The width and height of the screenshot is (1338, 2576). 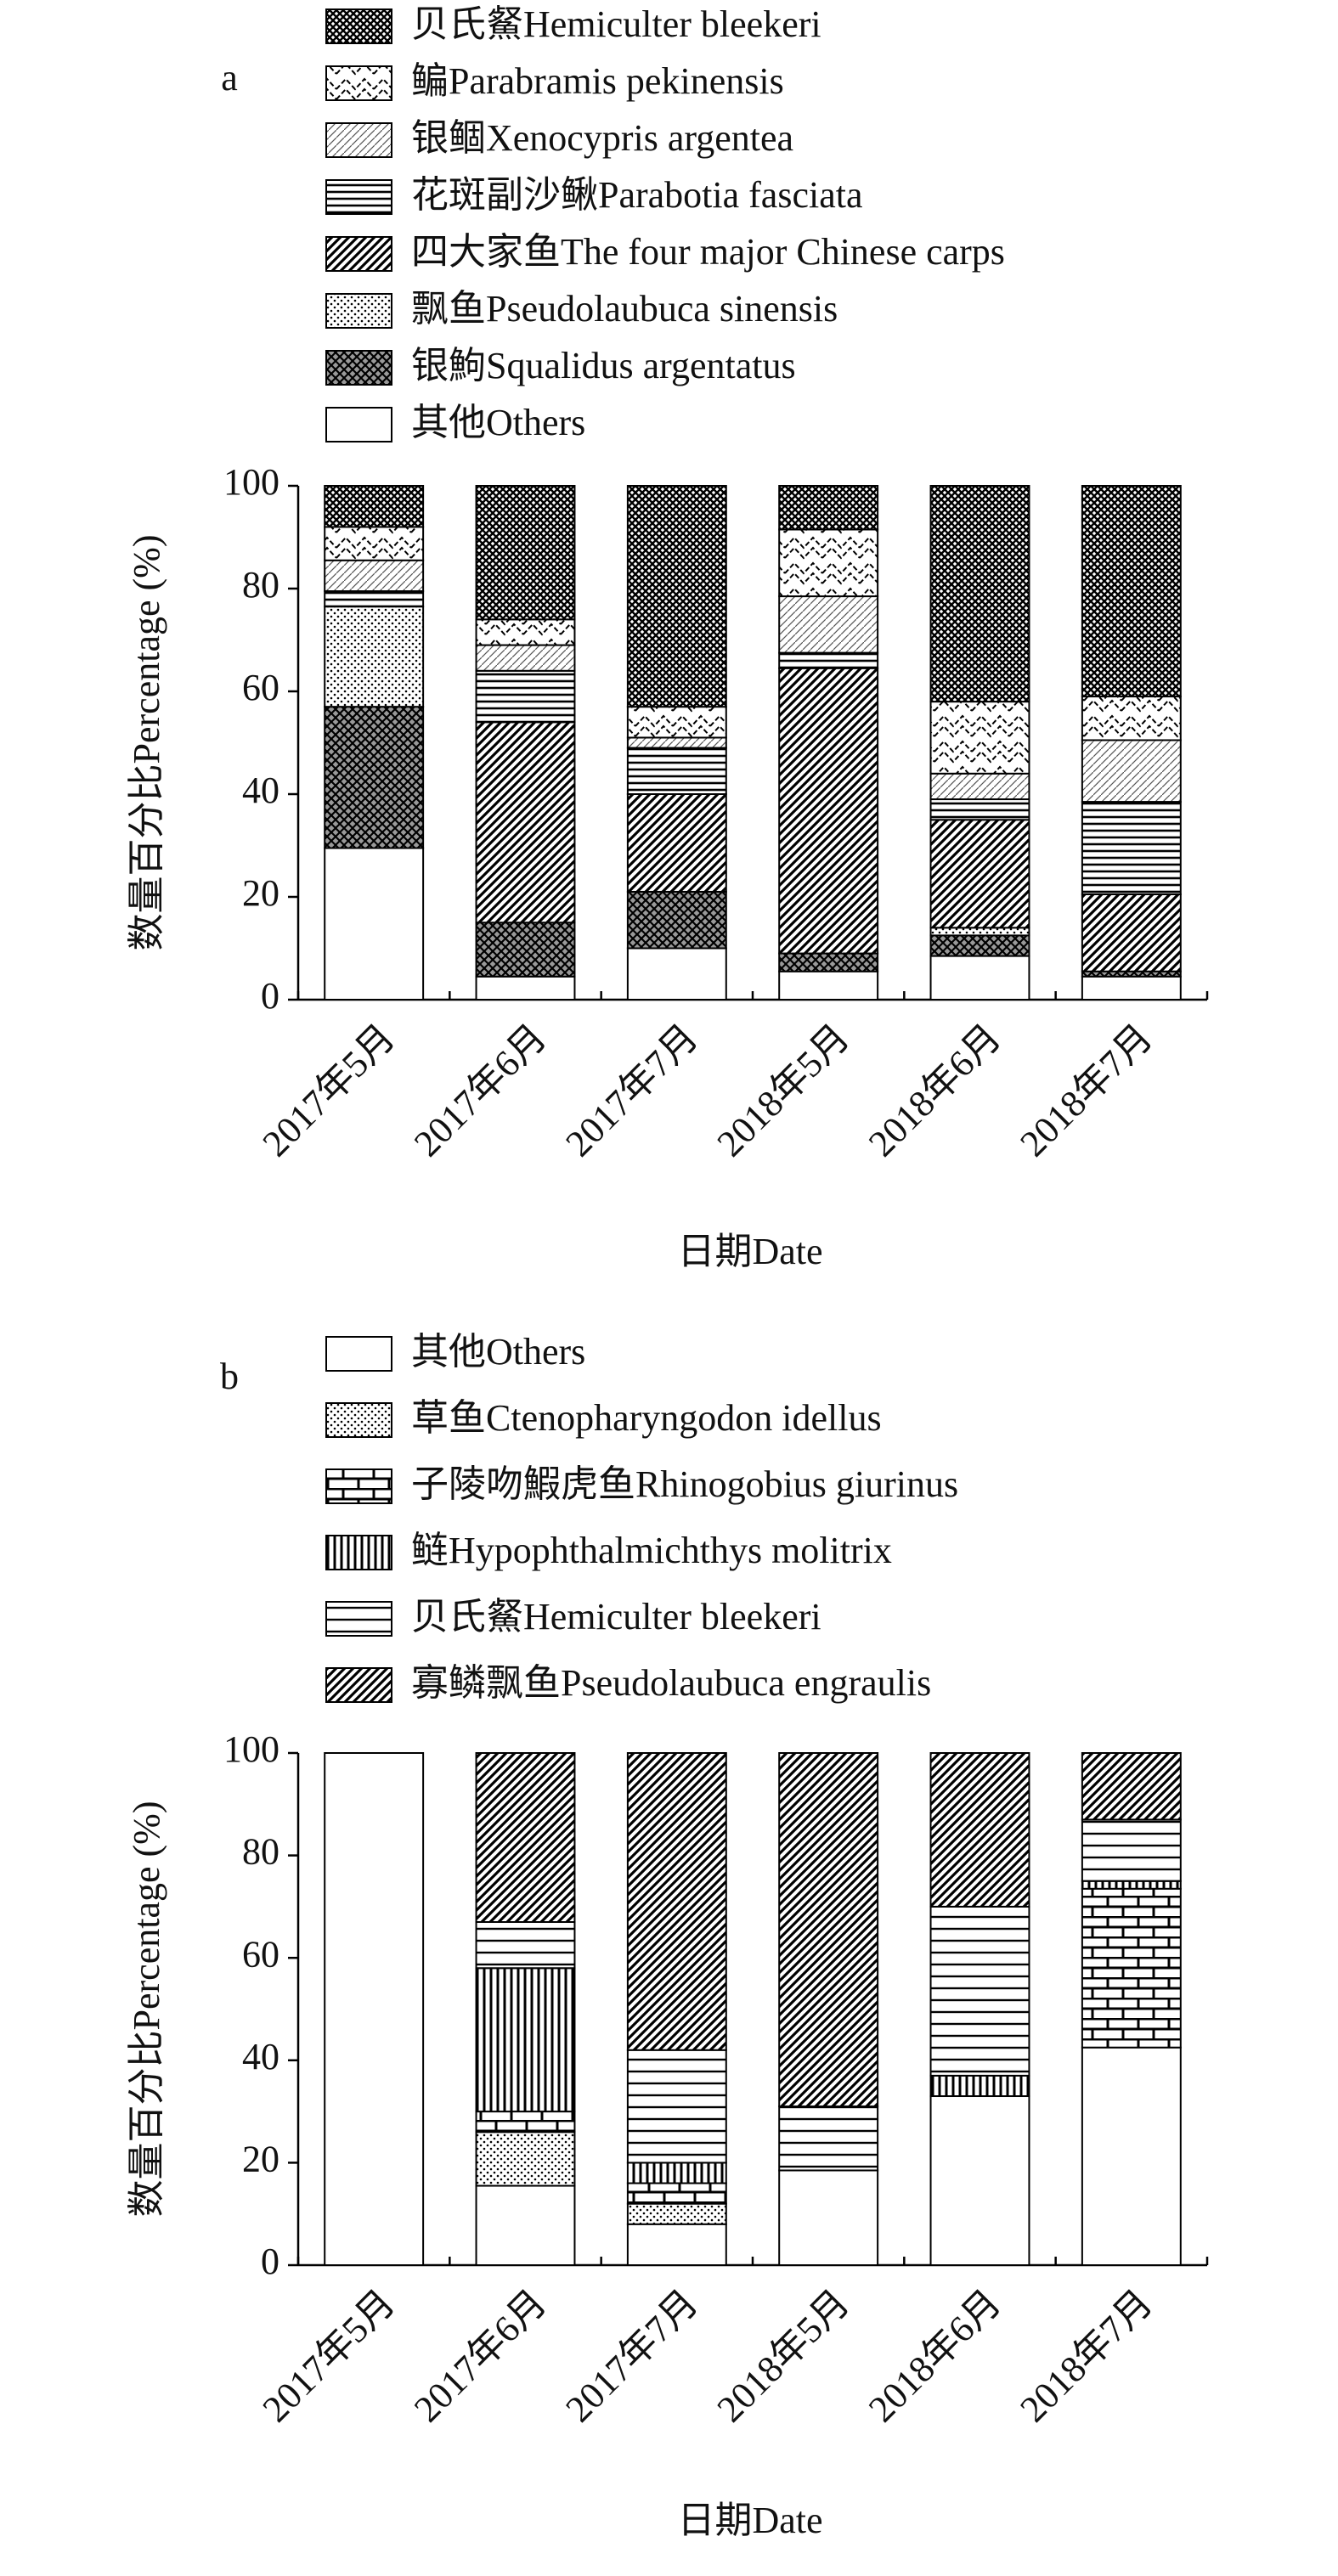 What do you see at coordinates (229, 78) in the screenshot?
I see `panel-label: a` at bounding box center [229, 78].